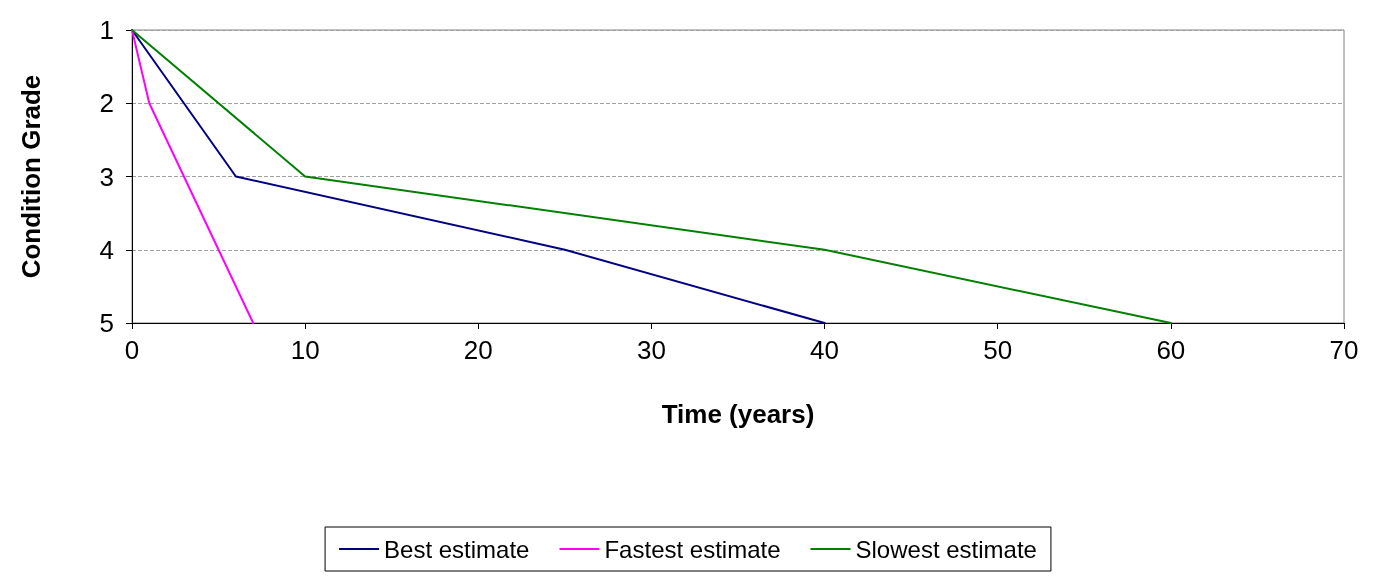 This screenshot has height=587, width=1376. I want to click on legend-label: Slowest estimate, so click(946, 549).